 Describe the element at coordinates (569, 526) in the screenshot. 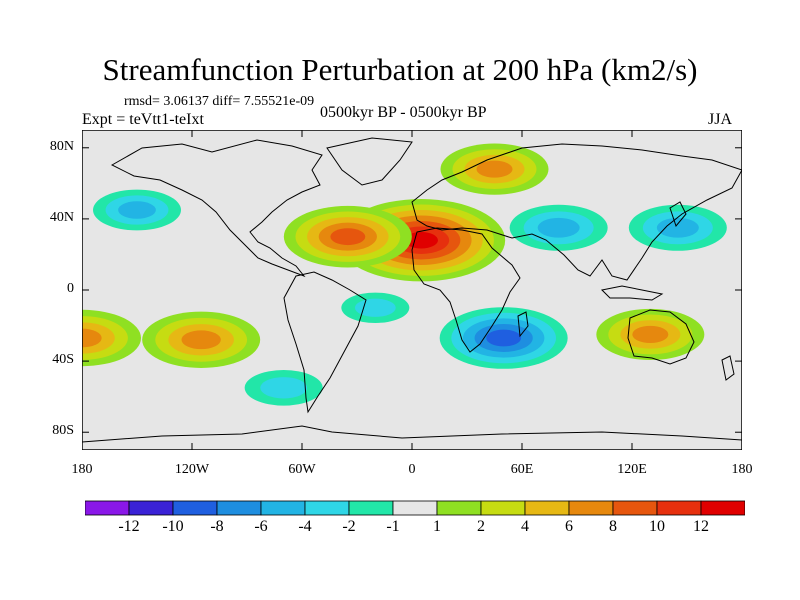

I see `colorbar-label: 6` at that location.